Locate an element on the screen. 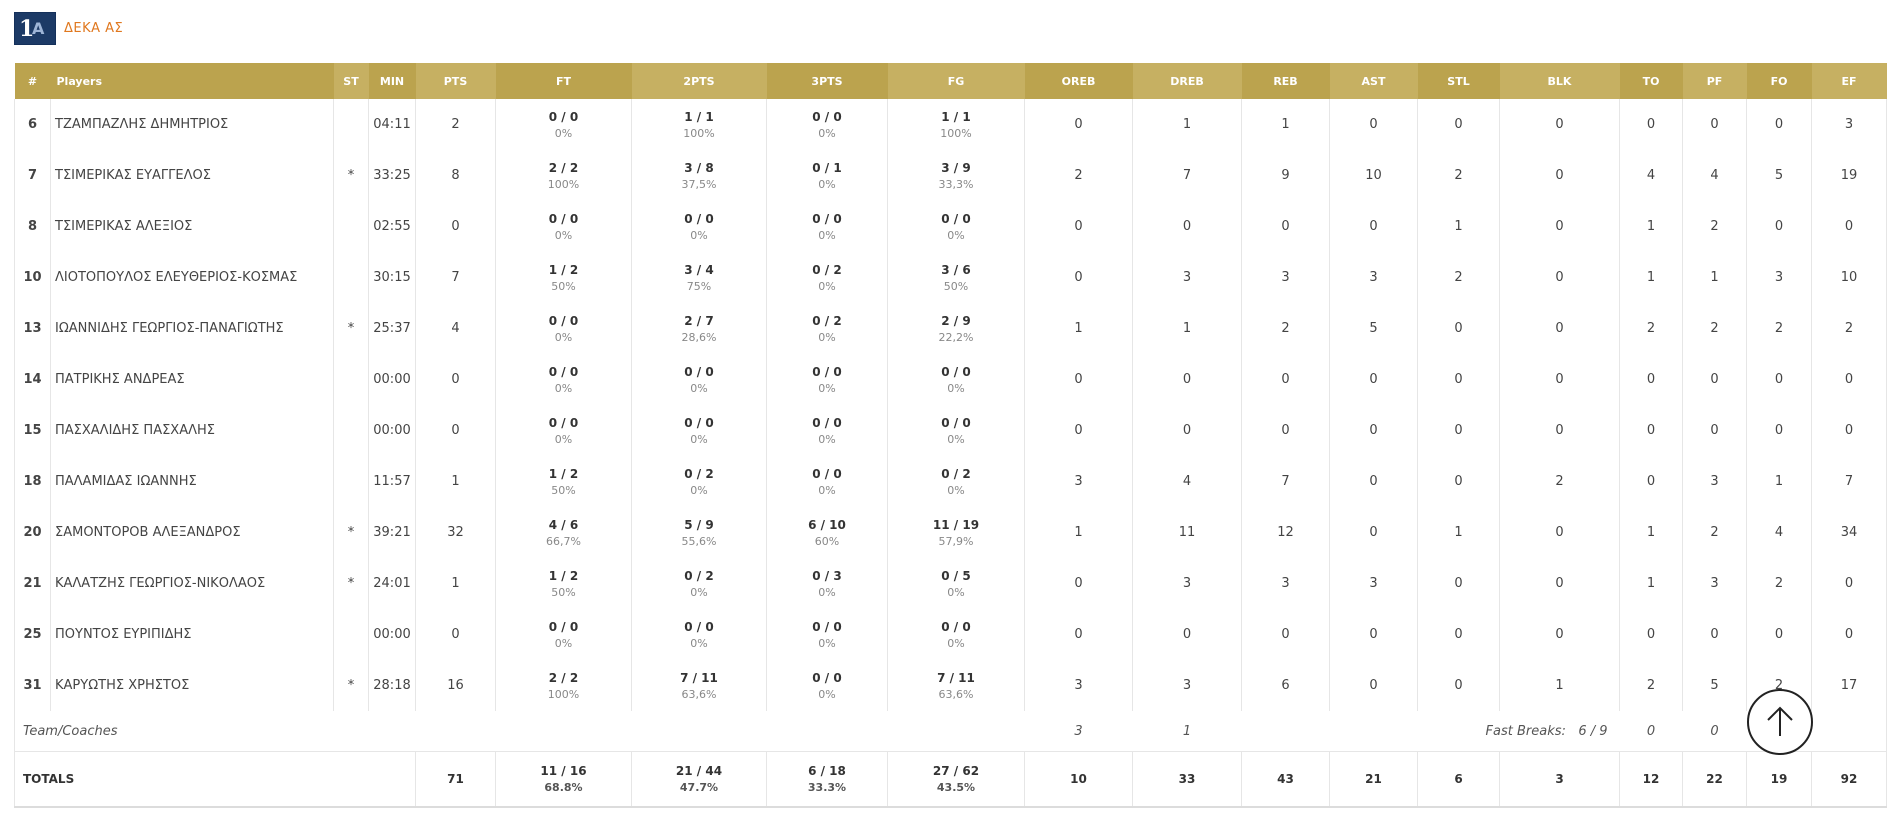  player-pts: 16 is located at coordinates (455, 685).